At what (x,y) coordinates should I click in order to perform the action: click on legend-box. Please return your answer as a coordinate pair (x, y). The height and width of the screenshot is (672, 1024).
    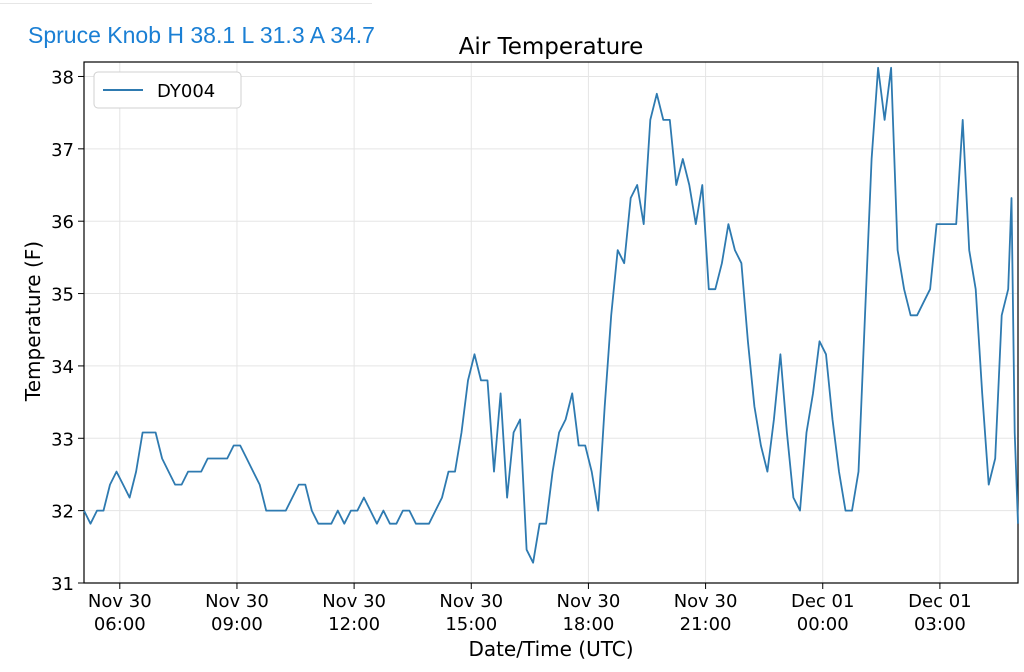
    Looking at the image, I should click on (167, 90).